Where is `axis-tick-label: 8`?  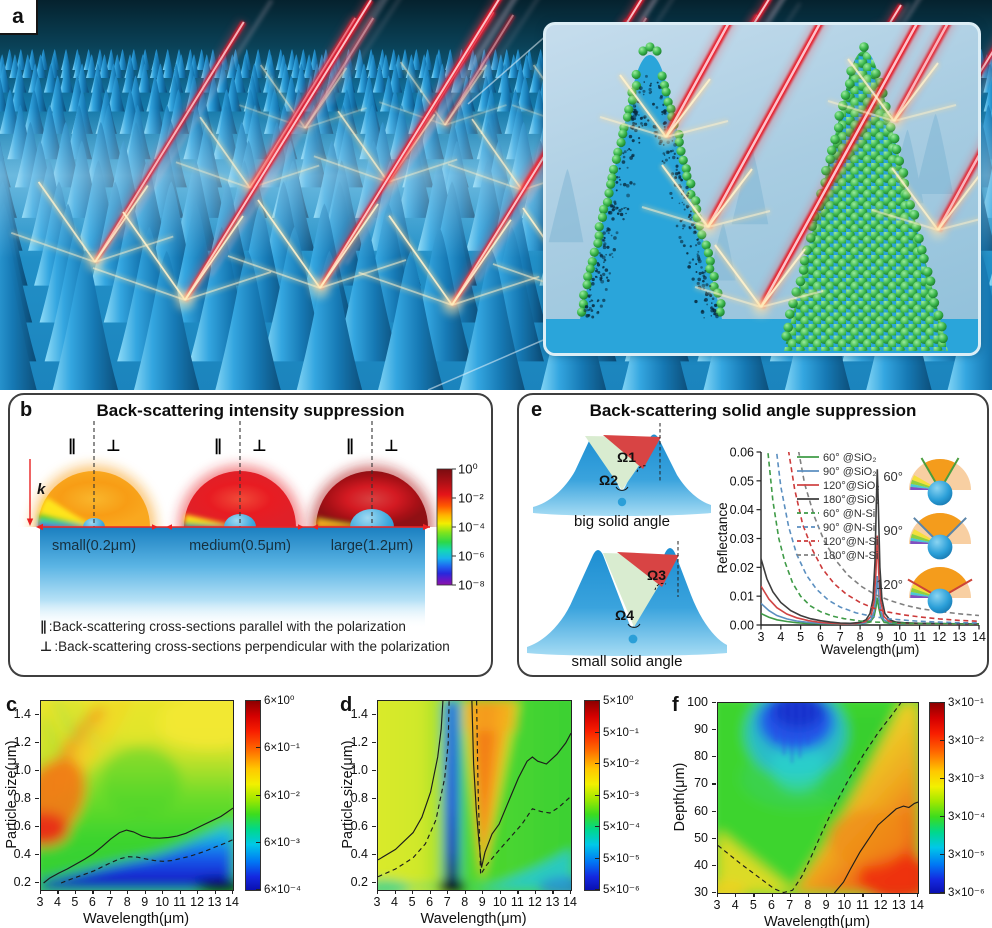 axis-tick-label: 8 is located at coordinates (808, 905).